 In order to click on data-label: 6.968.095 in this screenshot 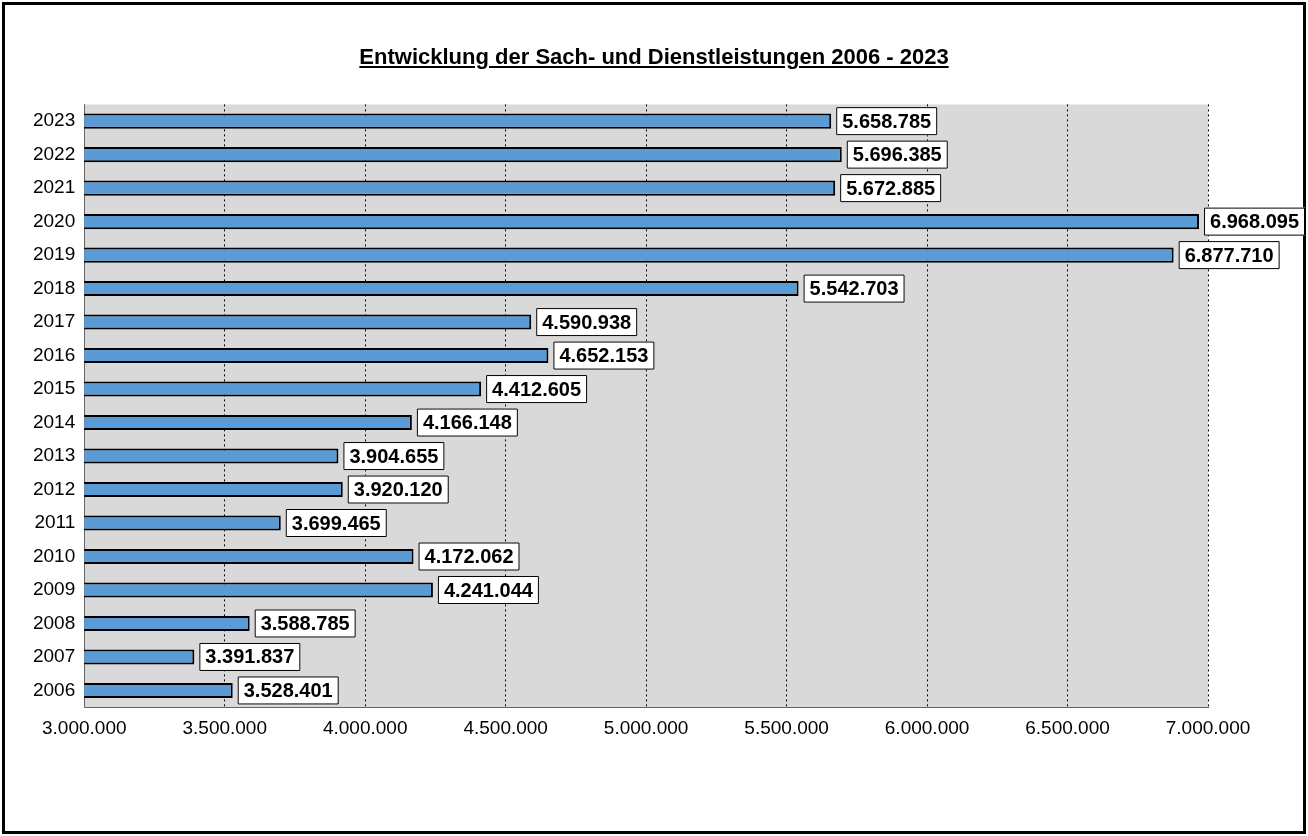, I will do `click(1255, 221)`.